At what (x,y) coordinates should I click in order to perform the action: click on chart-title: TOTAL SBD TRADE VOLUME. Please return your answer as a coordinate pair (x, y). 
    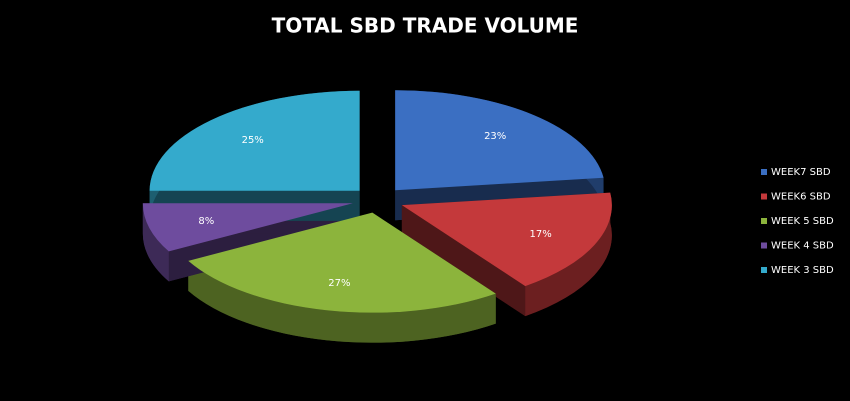
    Looking at the image, I should click on (425, 26).